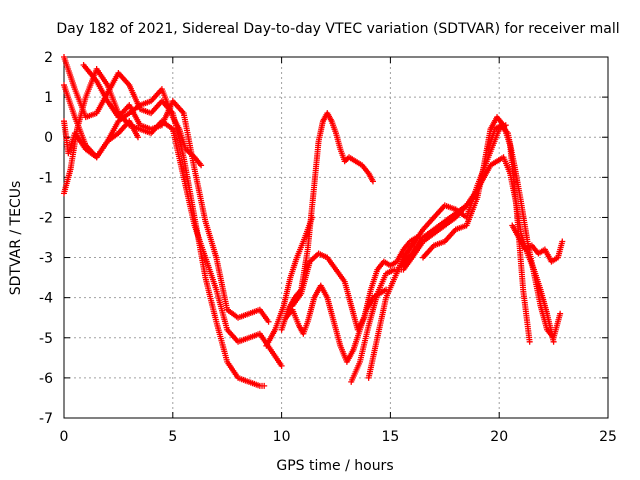  What do you see at coordinates (46, 379) in the screenshot?
I see `y-tick-label: -6` at bounding box center [46, 379].